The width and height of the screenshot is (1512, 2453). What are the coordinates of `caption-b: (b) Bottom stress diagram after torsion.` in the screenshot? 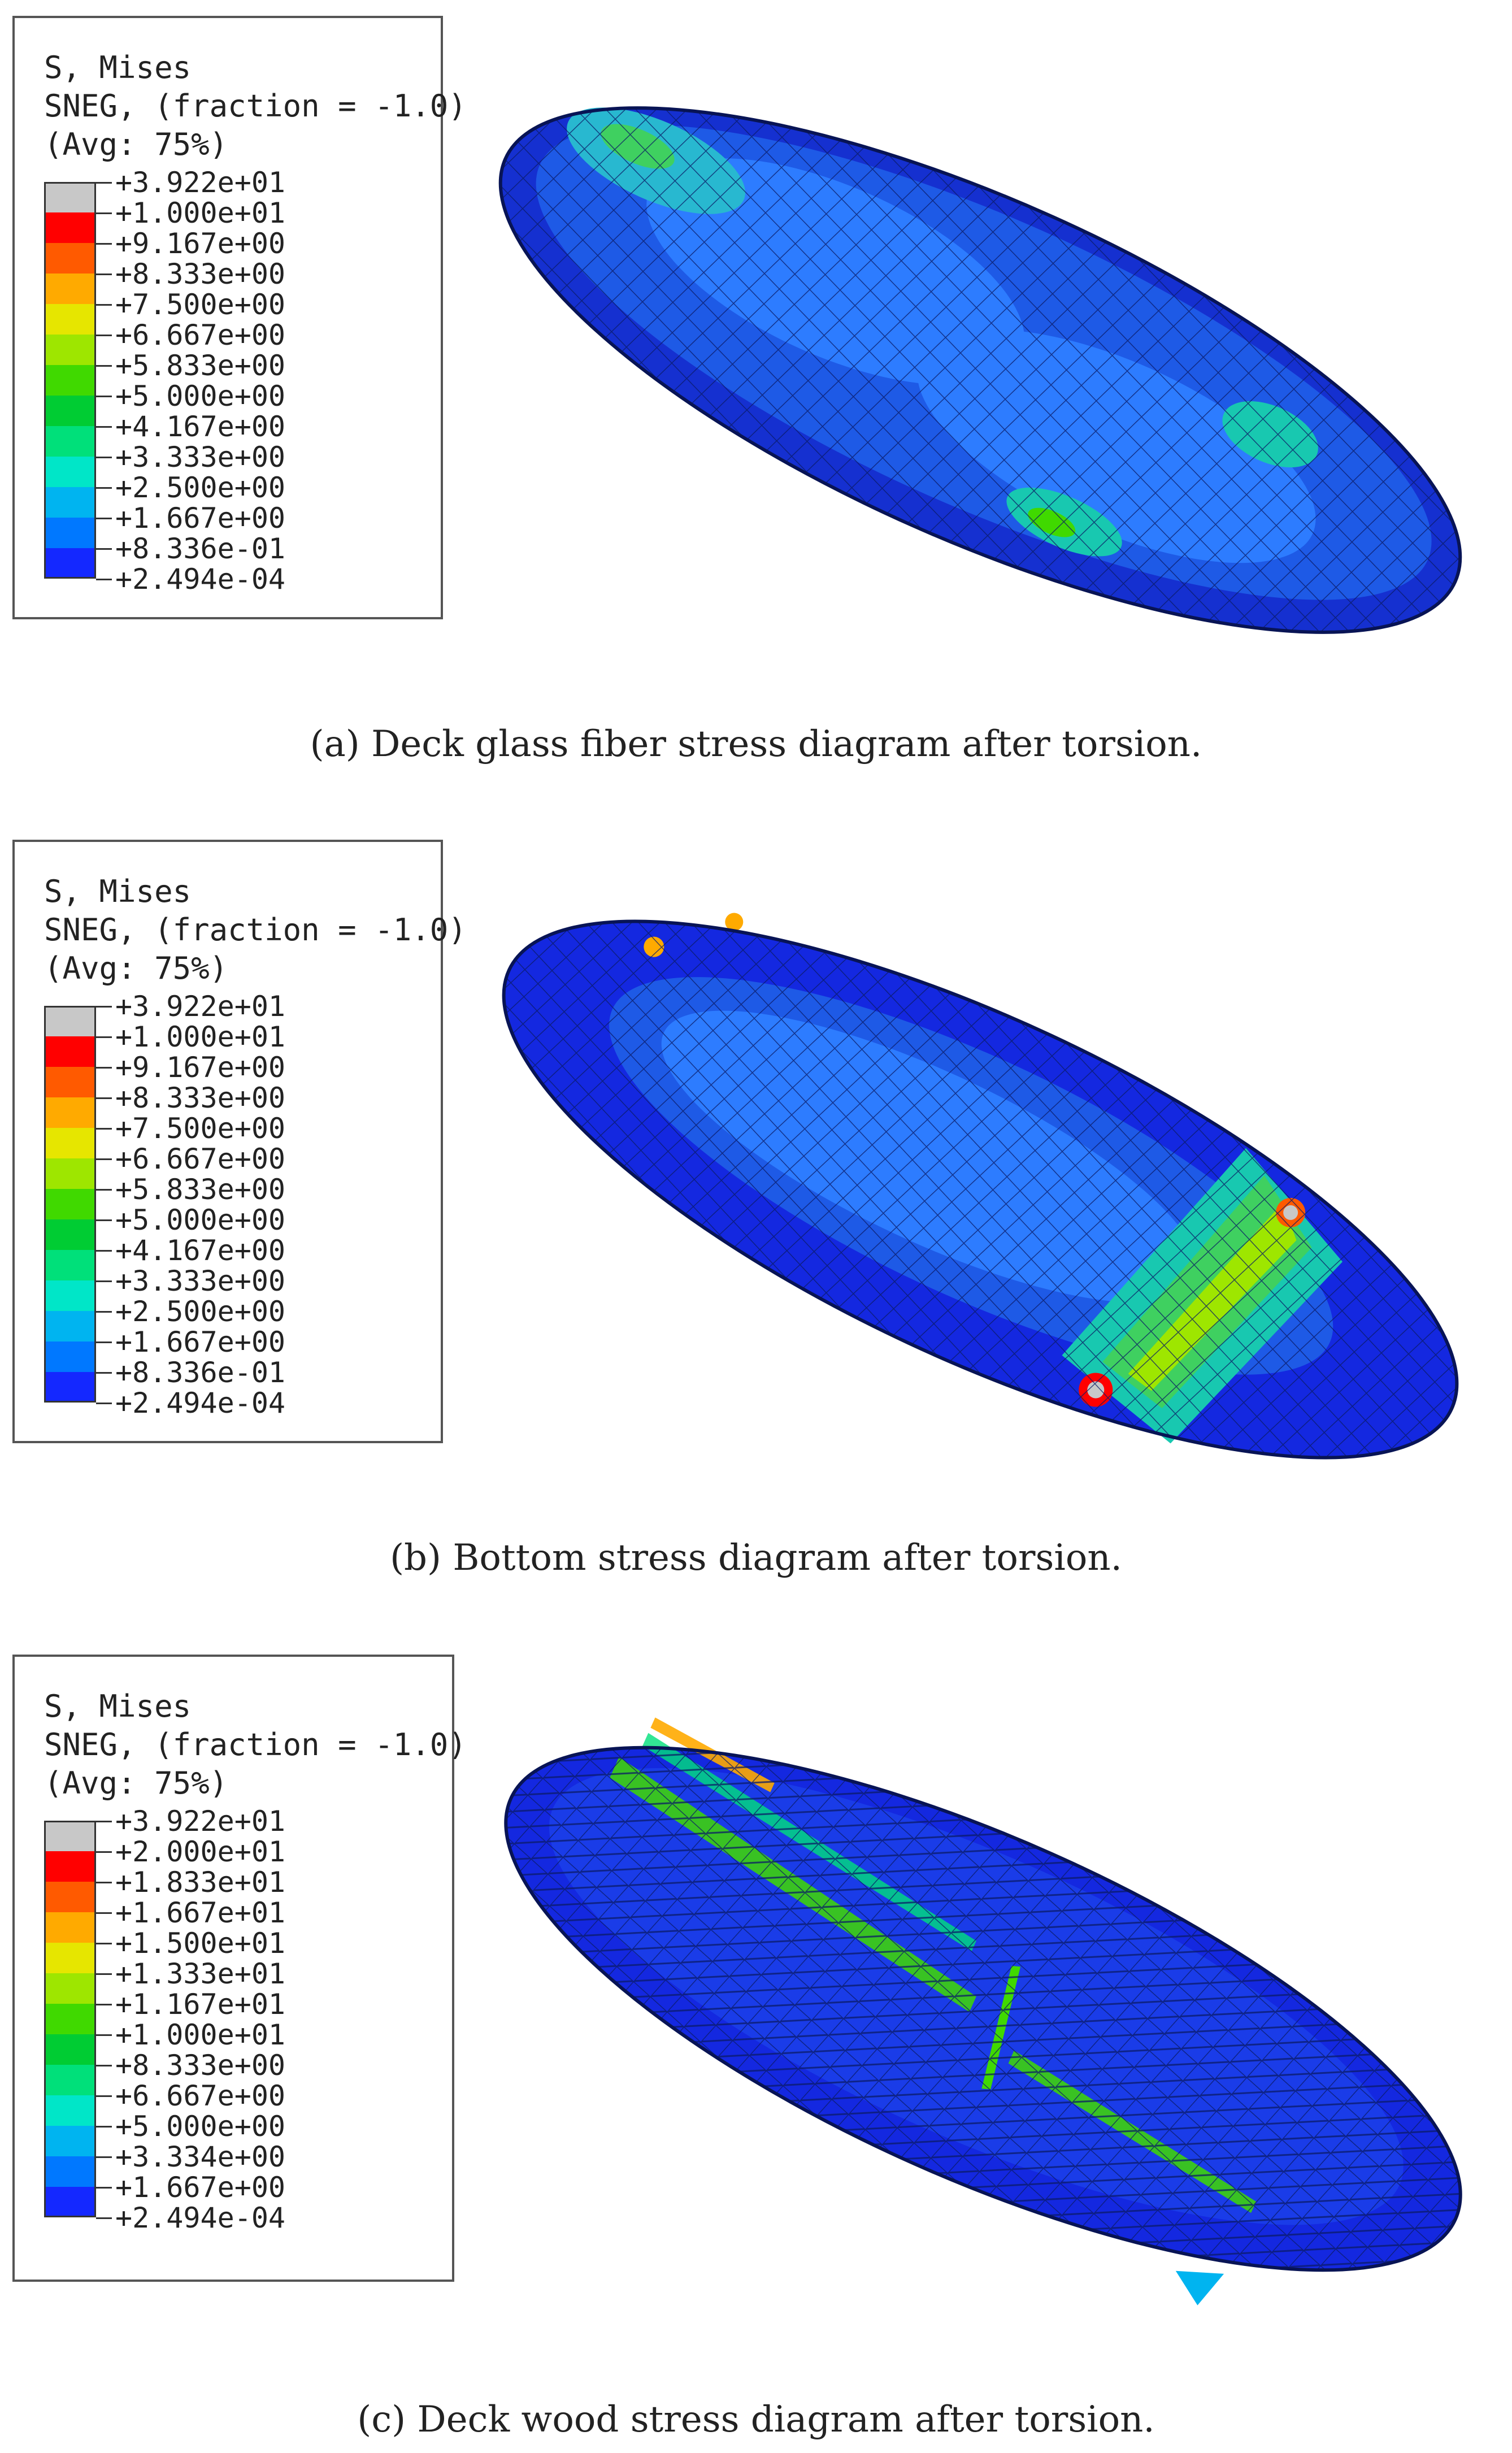 It's located at (756, 1558).